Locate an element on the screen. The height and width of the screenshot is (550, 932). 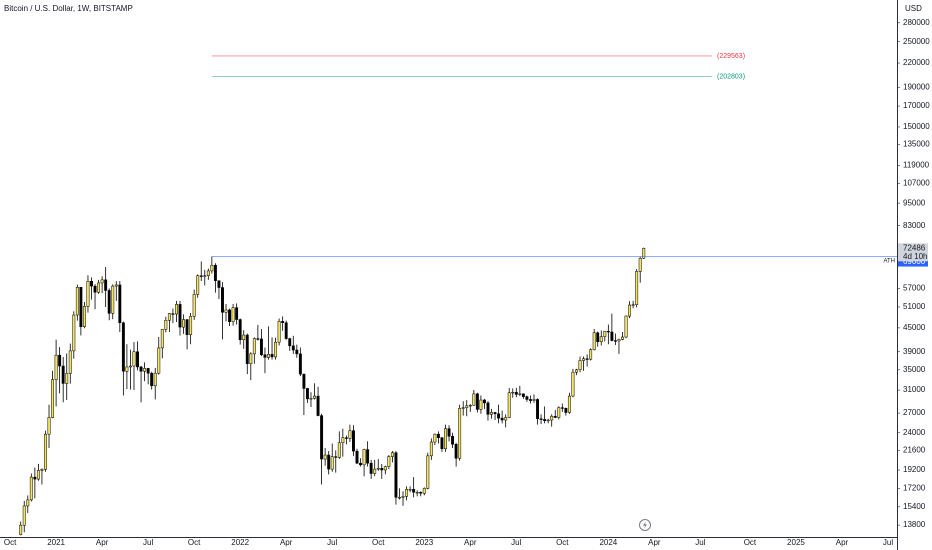
level-label: ATH is located at coordinates (889, 262).